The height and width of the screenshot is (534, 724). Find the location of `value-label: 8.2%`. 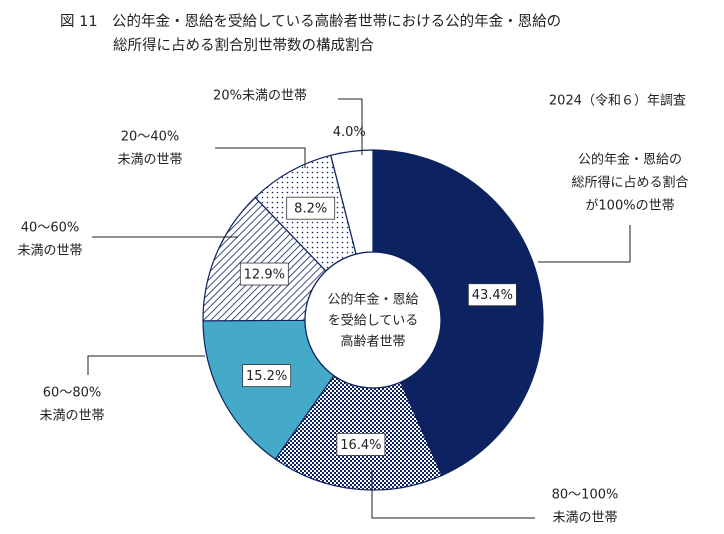

value-label: 8.2% is located at coordinates (310, 209).